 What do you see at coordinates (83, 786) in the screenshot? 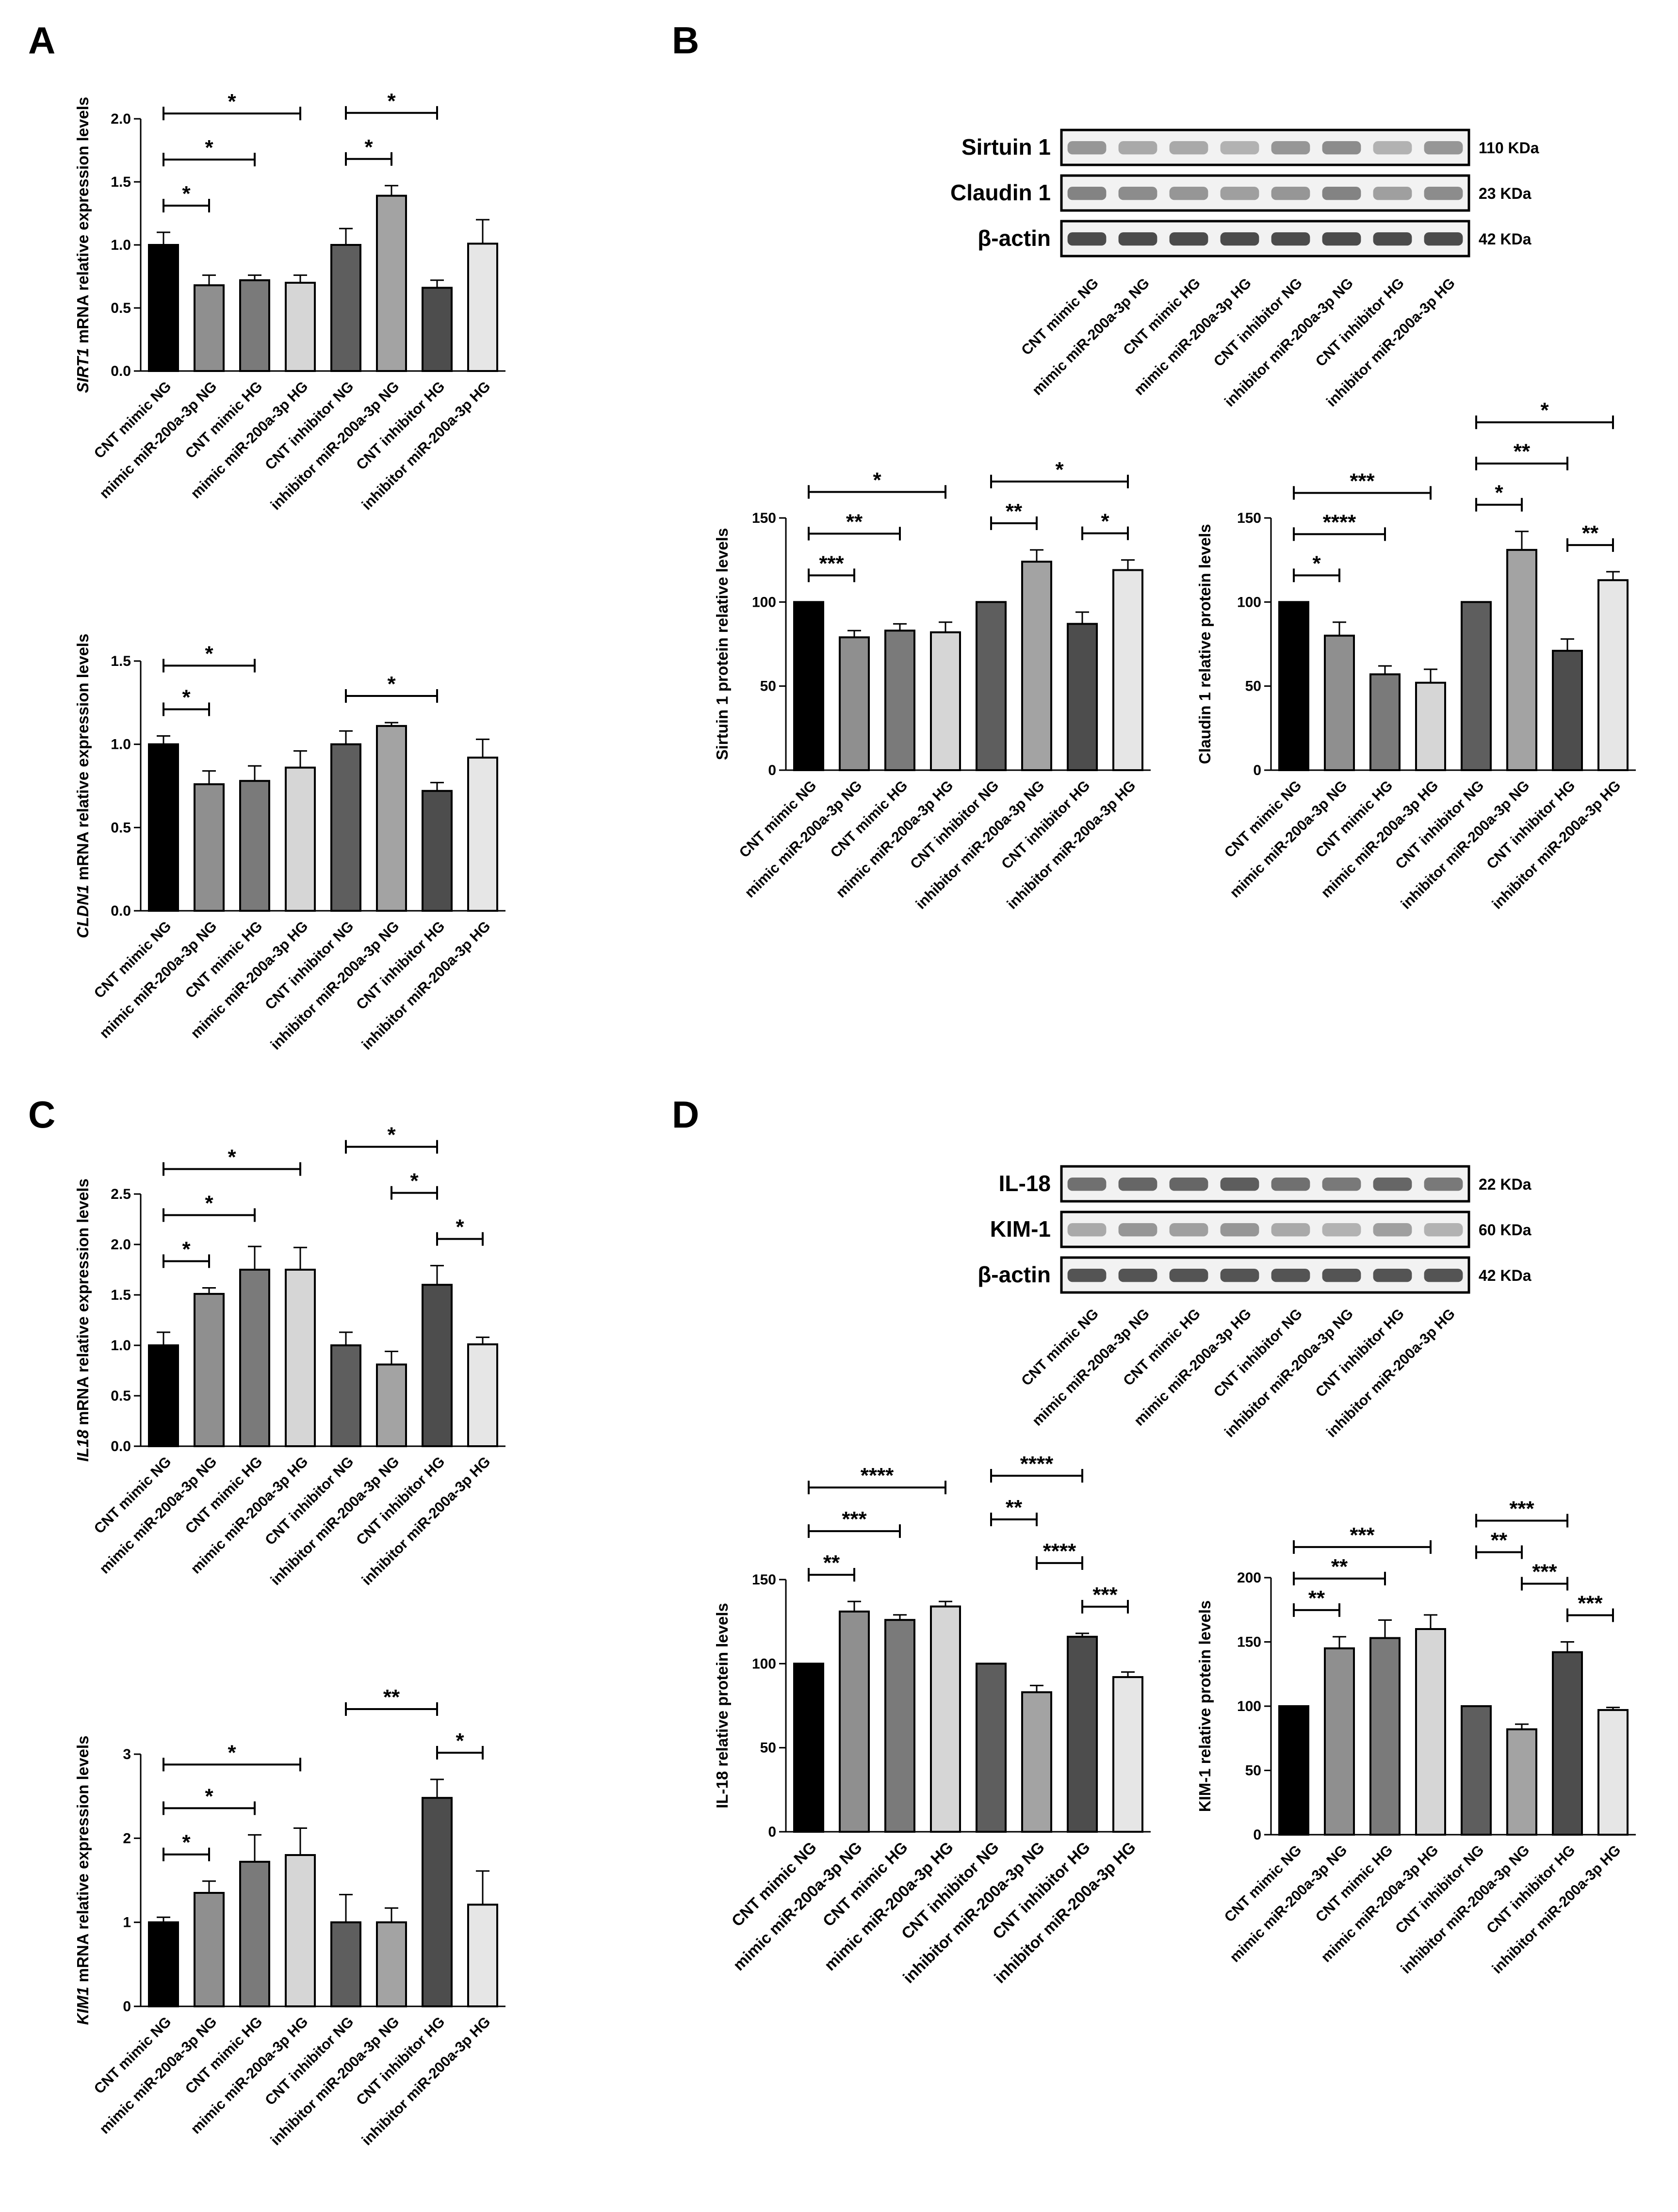
I see `y-axis-label: CLDN1 mRNA relative expression levels` at bounding box center [83, 786].